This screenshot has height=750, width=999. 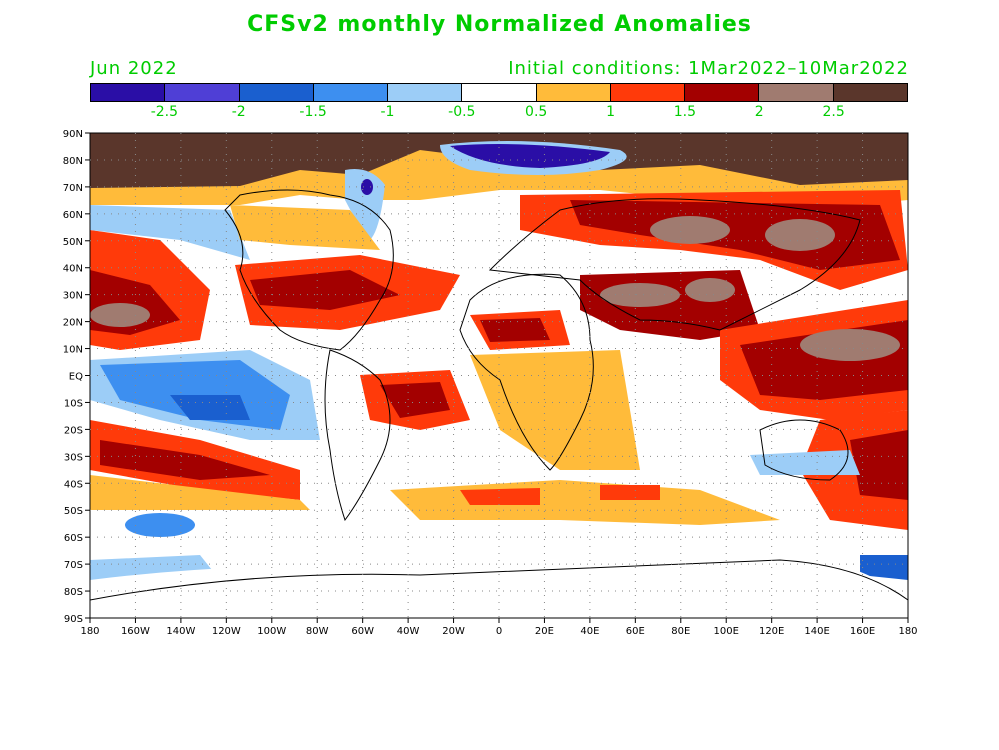 What do you see at coordinates (180, 631) in the screenshot?
I see `lon-tick-label: 140W` at bounding box center [180, 631].